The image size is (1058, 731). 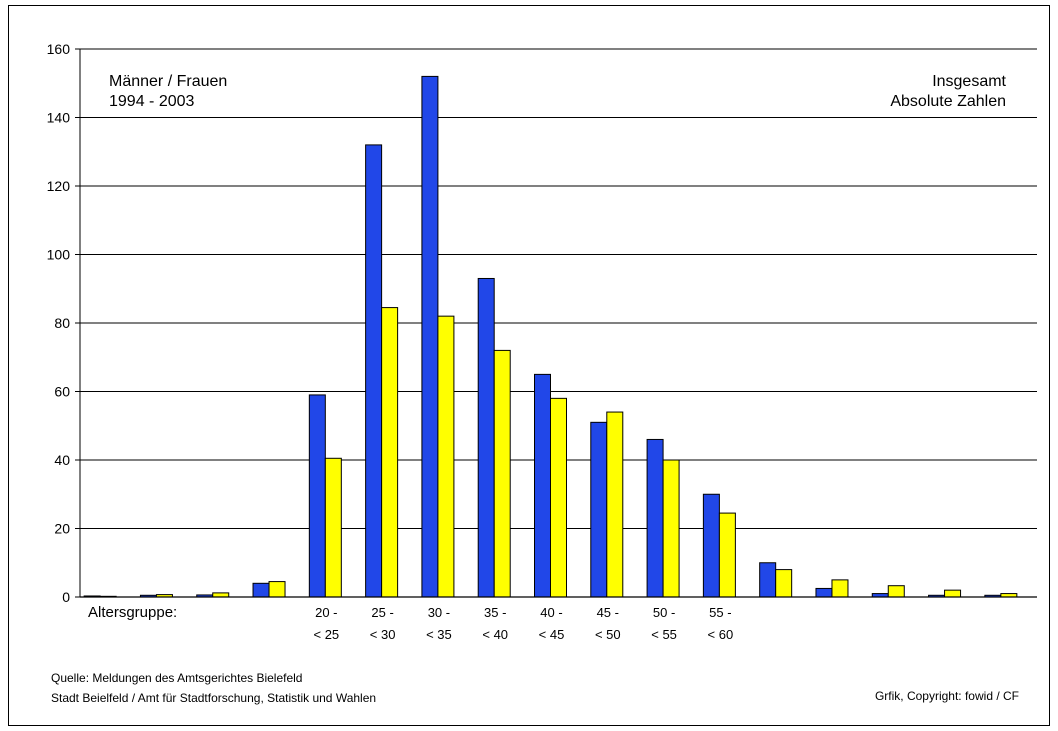 What do you see at coordinates (59, 255) in the screenshot?
I see `y-tick-label: 100` at bounding box center [59, 255].